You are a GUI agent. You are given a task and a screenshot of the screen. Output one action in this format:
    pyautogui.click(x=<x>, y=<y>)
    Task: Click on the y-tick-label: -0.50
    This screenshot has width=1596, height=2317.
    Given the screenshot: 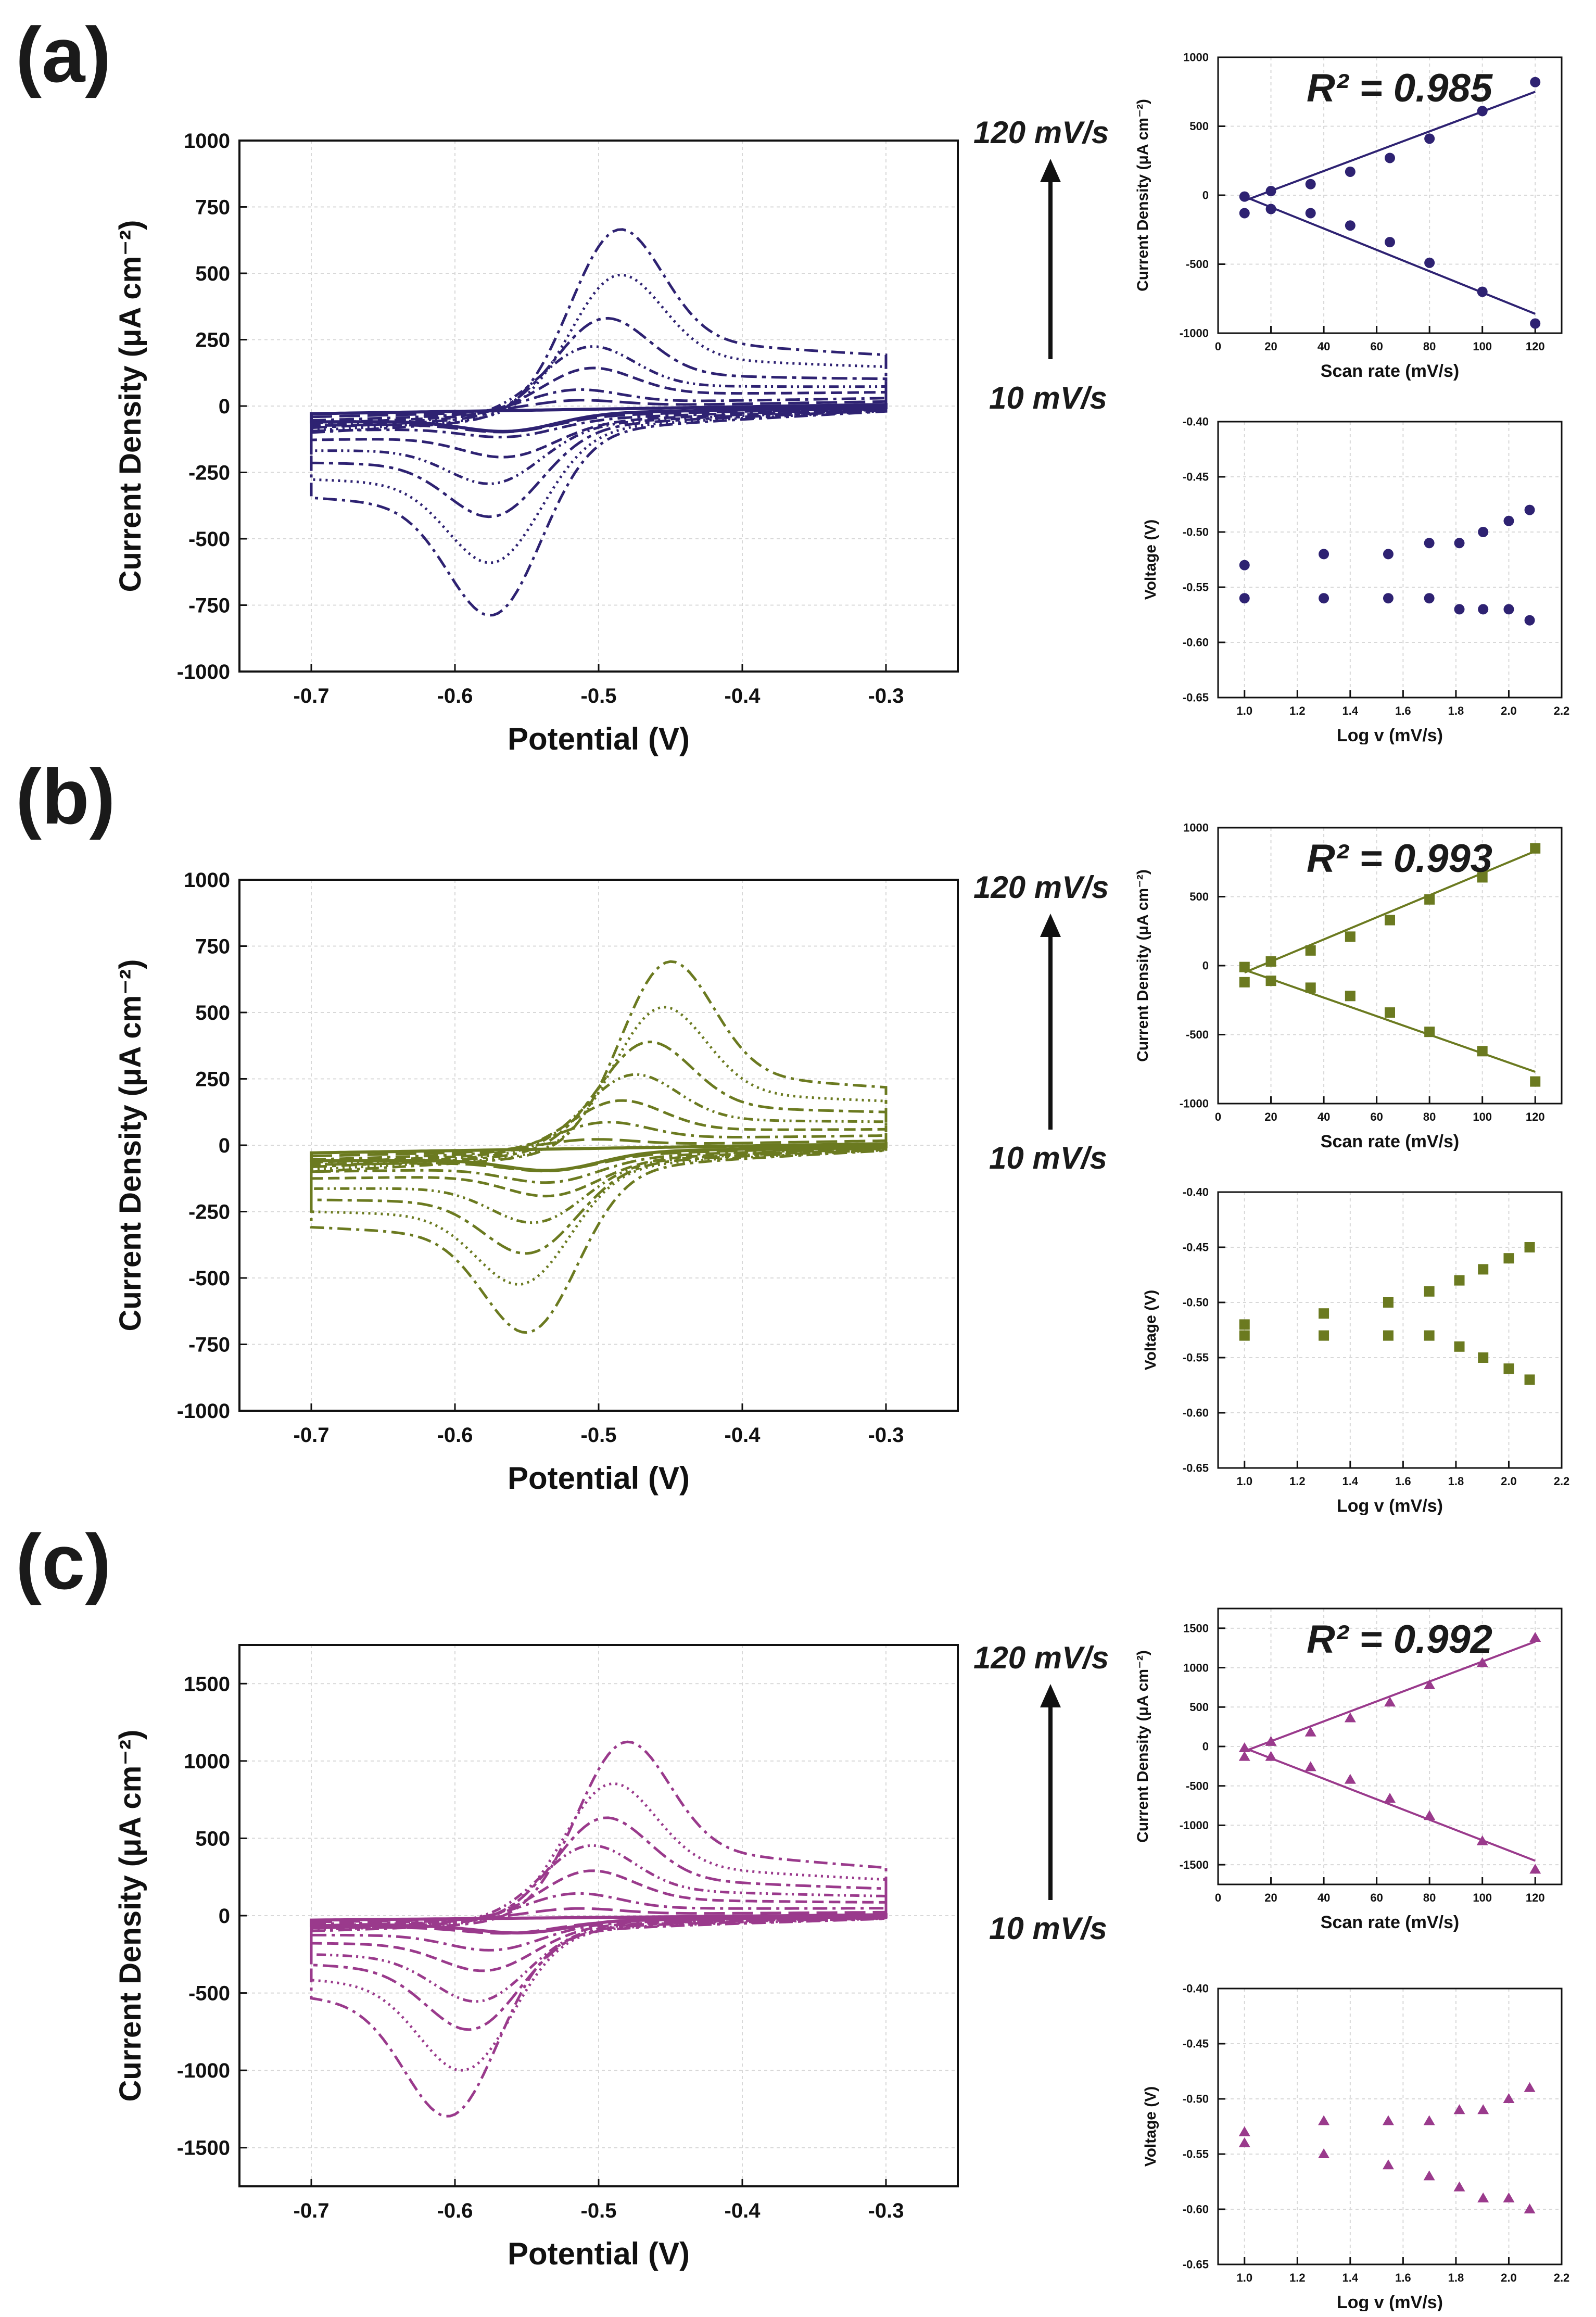 What is the action you would take?
    pyautogui.click(x=1196, y=532)
    